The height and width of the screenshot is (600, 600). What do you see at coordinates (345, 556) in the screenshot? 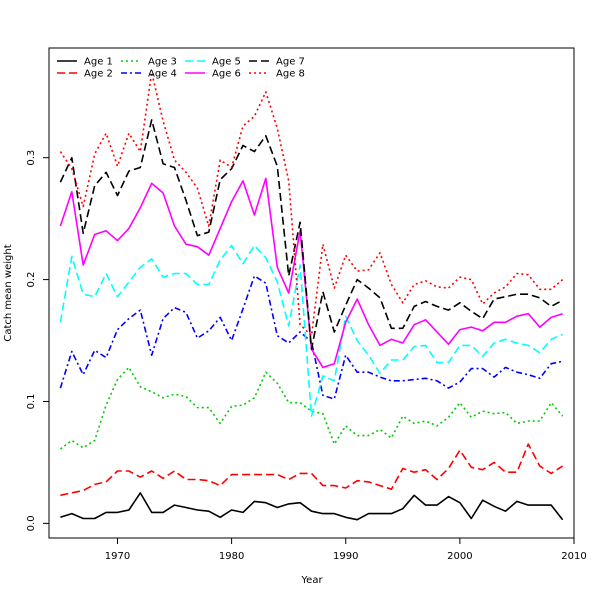
I see `x-tick-label: 1990` at bounding box center [345, 556].